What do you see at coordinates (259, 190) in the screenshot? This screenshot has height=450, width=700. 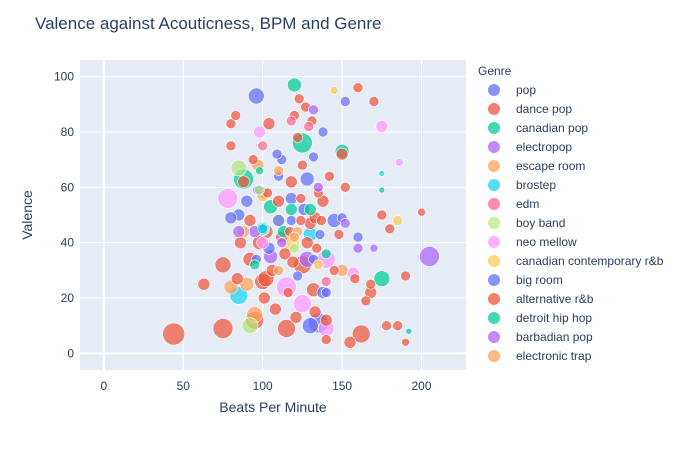 I see `data-point-boy-band` at bounding box center [259, 190].